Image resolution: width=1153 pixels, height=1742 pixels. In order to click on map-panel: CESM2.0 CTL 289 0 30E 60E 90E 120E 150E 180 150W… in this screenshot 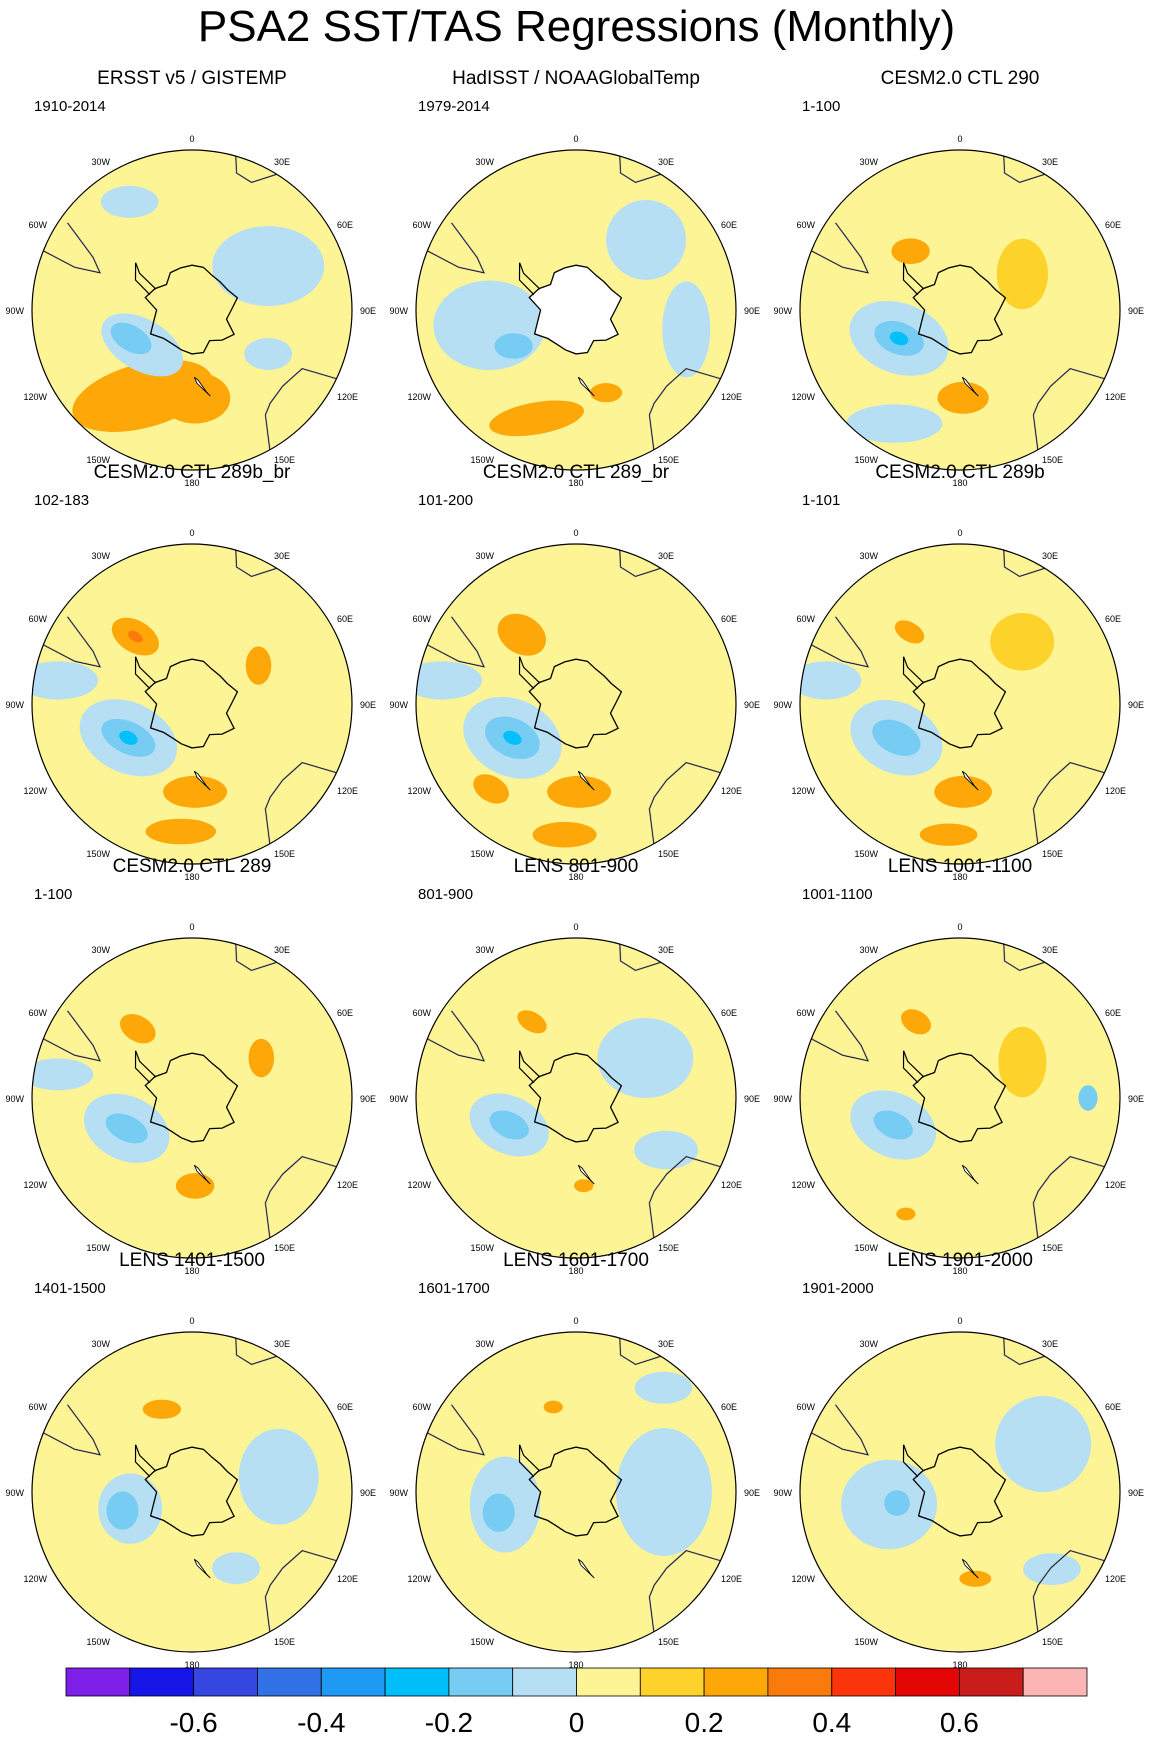, I will do `click(192, 1066)`.